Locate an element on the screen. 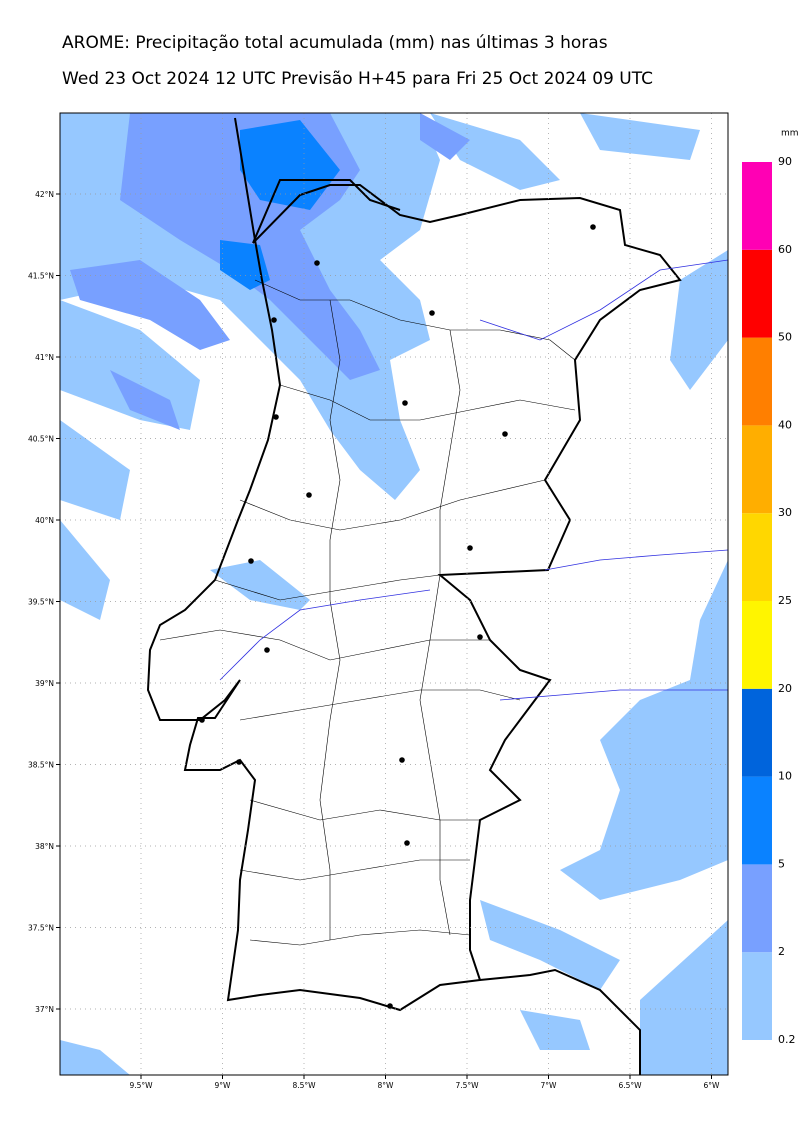 This screenshot has height=1131, width=800. colorbar-label: 50 is located at coordinates (785, 337).